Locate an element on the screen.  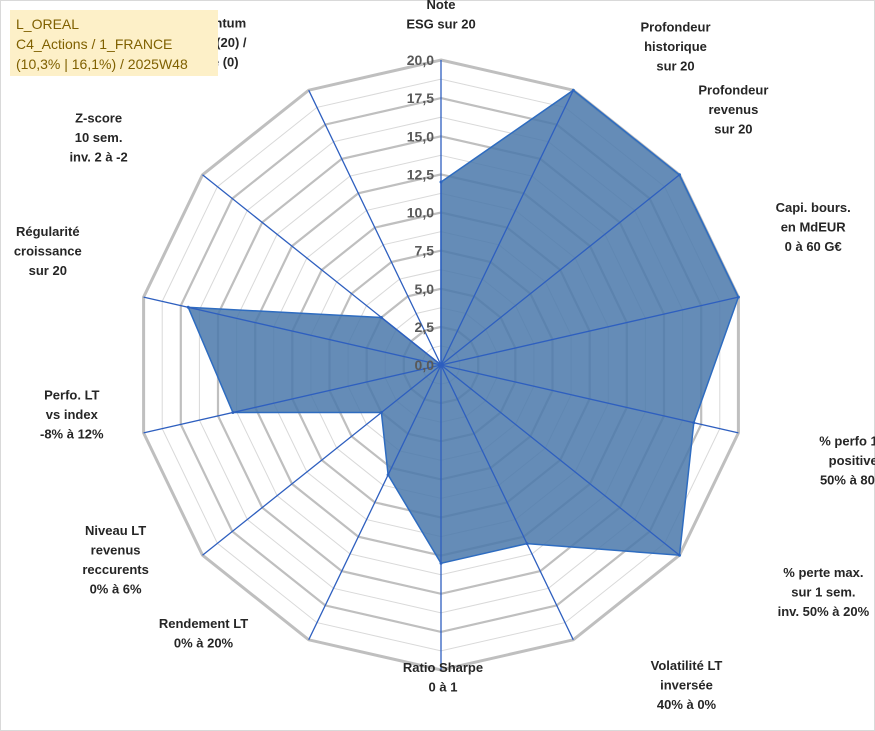
axis-label: Z-score 10 sem. inv. 2 à -2 is located at coordinates (98, 137).